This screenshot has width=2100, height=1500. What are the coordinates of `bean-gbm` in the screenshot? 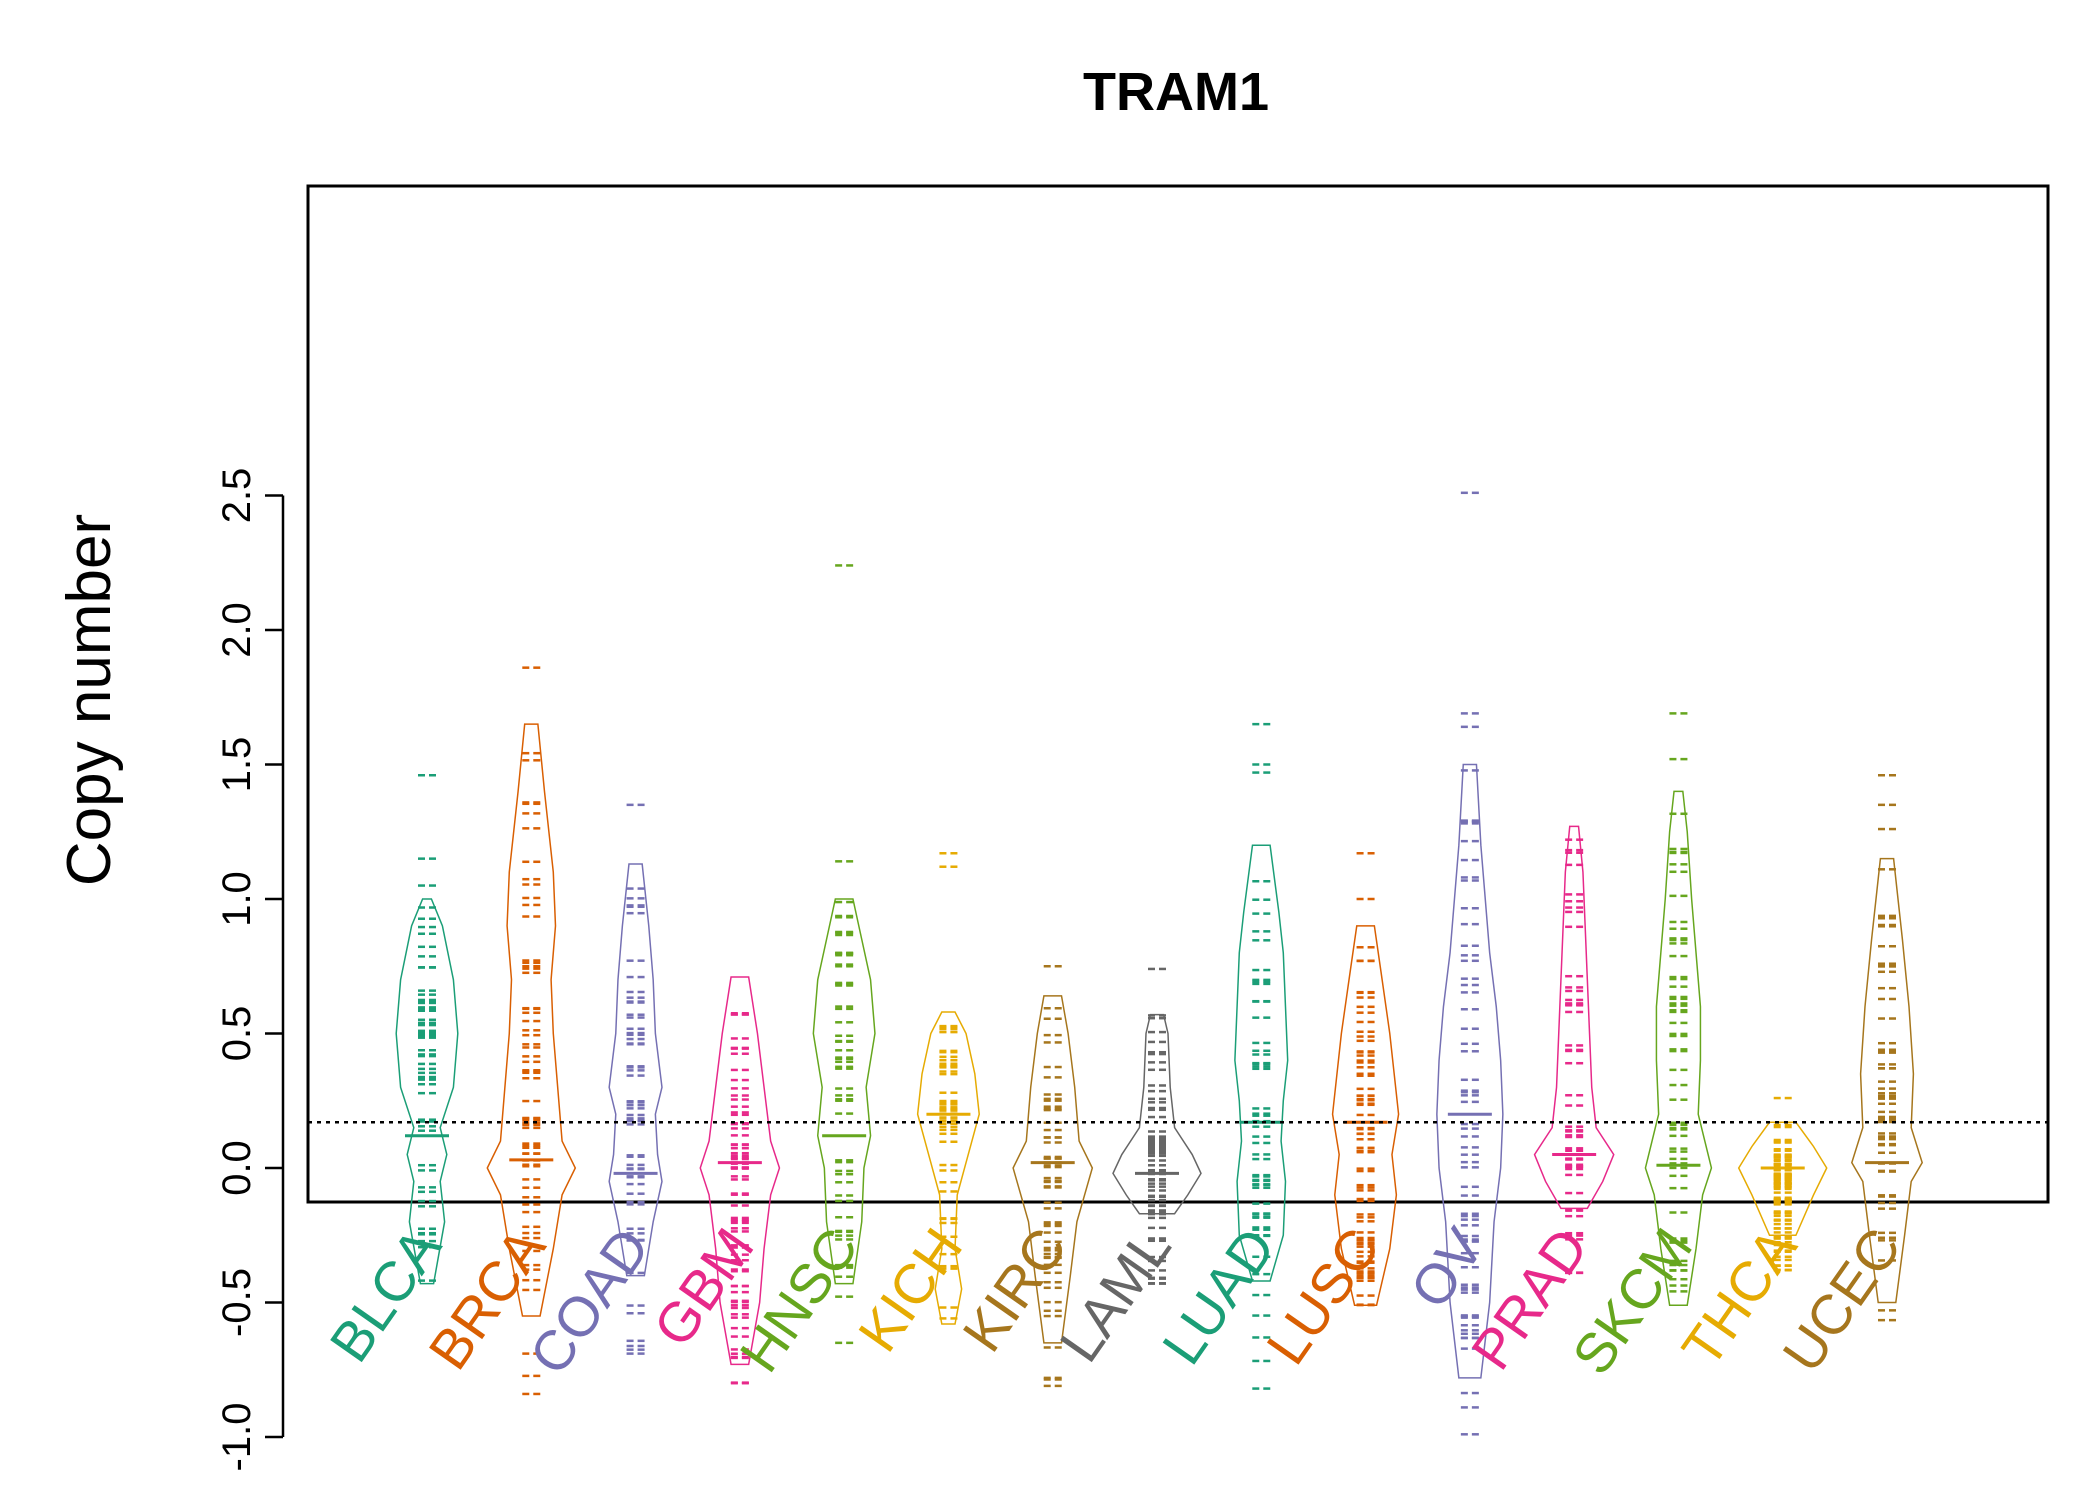 It's located at (740, 1180).